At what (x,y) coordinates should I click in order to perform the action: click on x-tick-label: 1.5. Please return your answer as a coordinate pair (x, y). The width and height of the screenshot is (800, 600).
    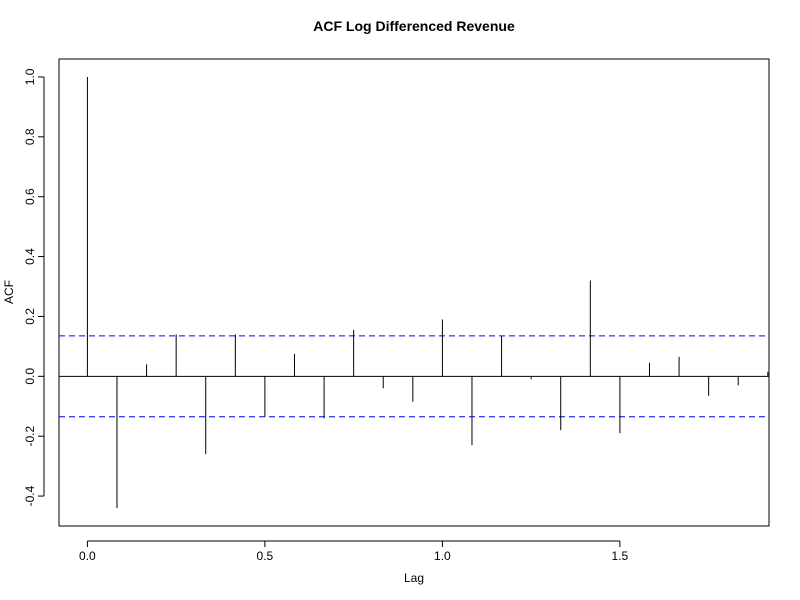
    Looking at the image, I should click on (620, 556).